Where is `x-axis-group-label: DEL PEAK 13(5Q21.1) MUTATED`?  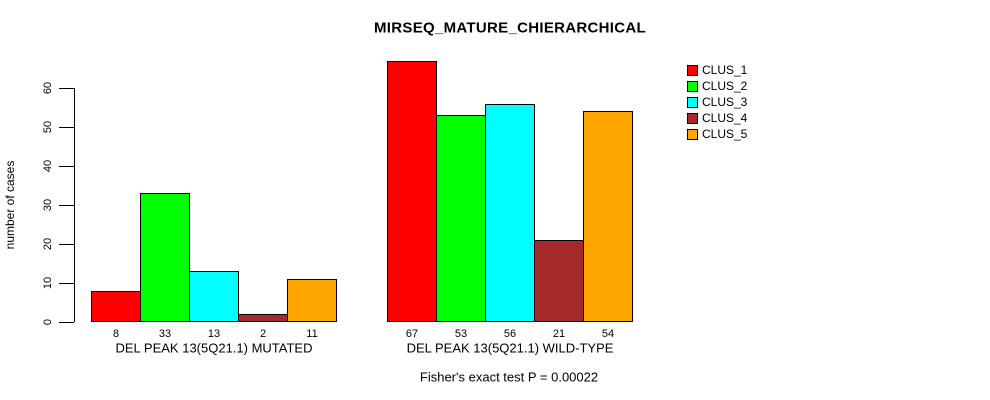
x-axis-group-label: DEL PEAK 13(5Q21.1) MUTATED is located at coordinates (214, 348).